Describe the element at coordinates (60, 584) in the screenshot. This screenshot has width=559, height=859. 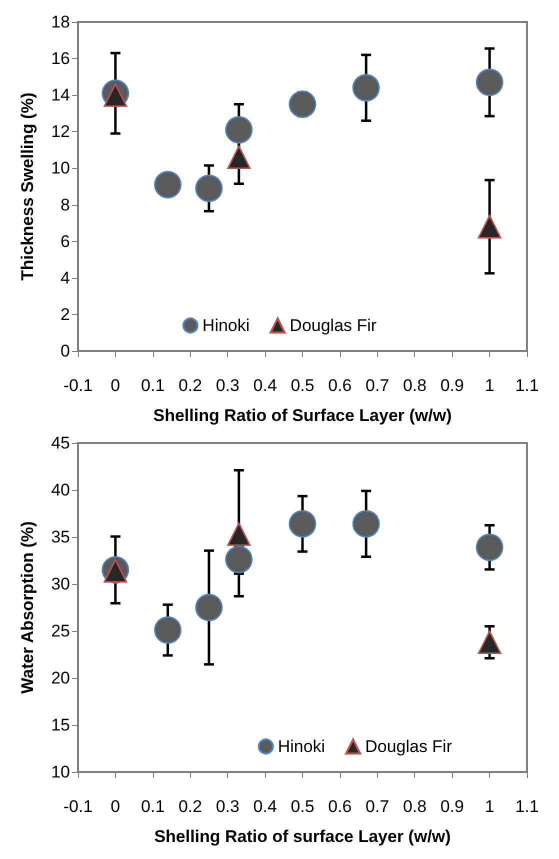
I see `y-tick-label: 30` at that location.